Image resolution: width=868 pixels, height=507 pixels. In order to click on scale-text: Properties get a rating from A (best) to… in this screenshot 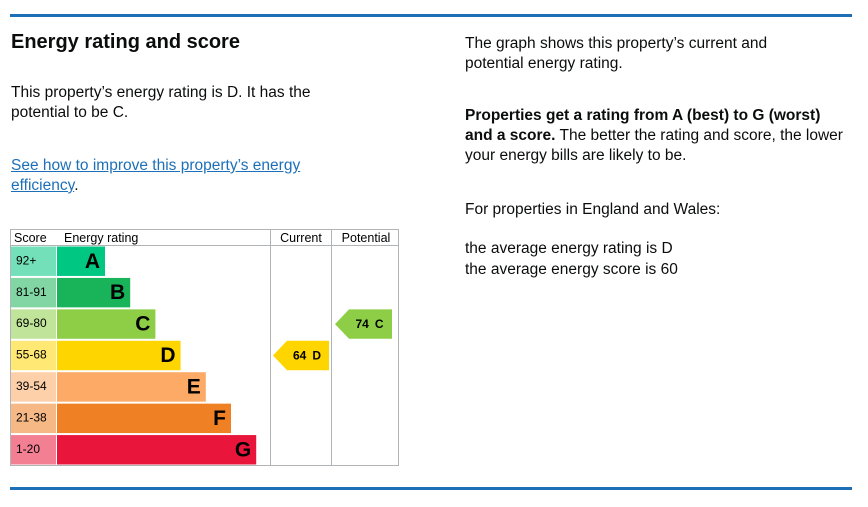, I will do `click(657, 136)`.